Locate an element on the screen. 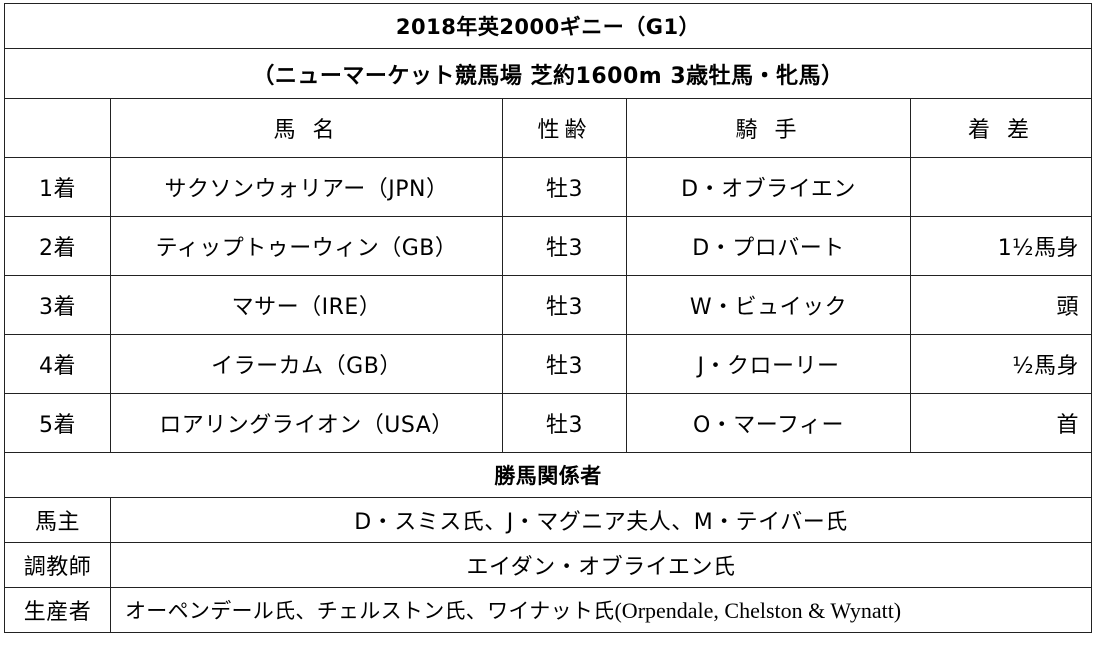 The height and width of the screenshot is (648, 1096). margin-cell: 1½馬身 is located at coordinates (1001, 246).